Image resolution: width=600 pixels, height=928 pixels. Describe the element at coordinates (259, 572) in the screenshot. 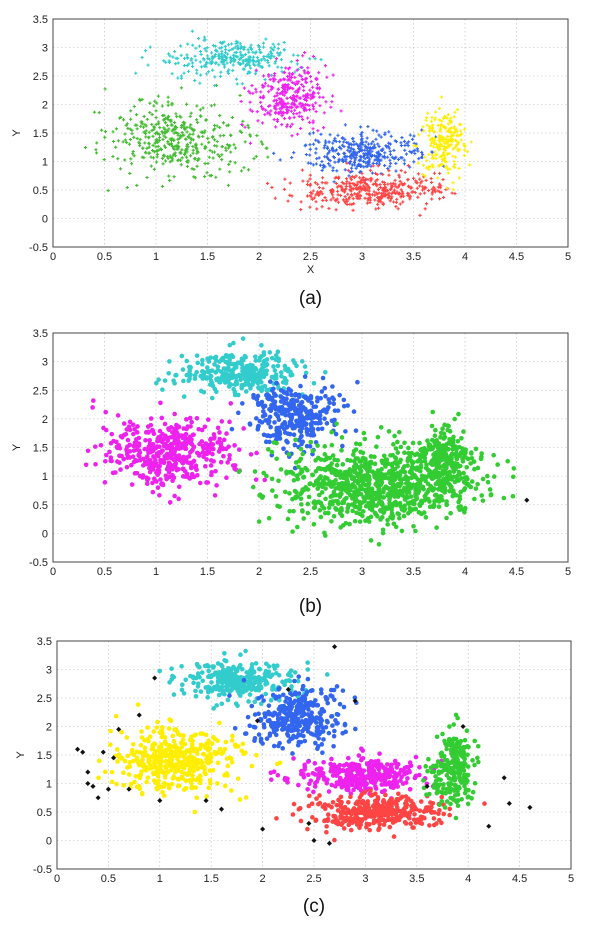

I see `x-tick-label: 2` at that location.